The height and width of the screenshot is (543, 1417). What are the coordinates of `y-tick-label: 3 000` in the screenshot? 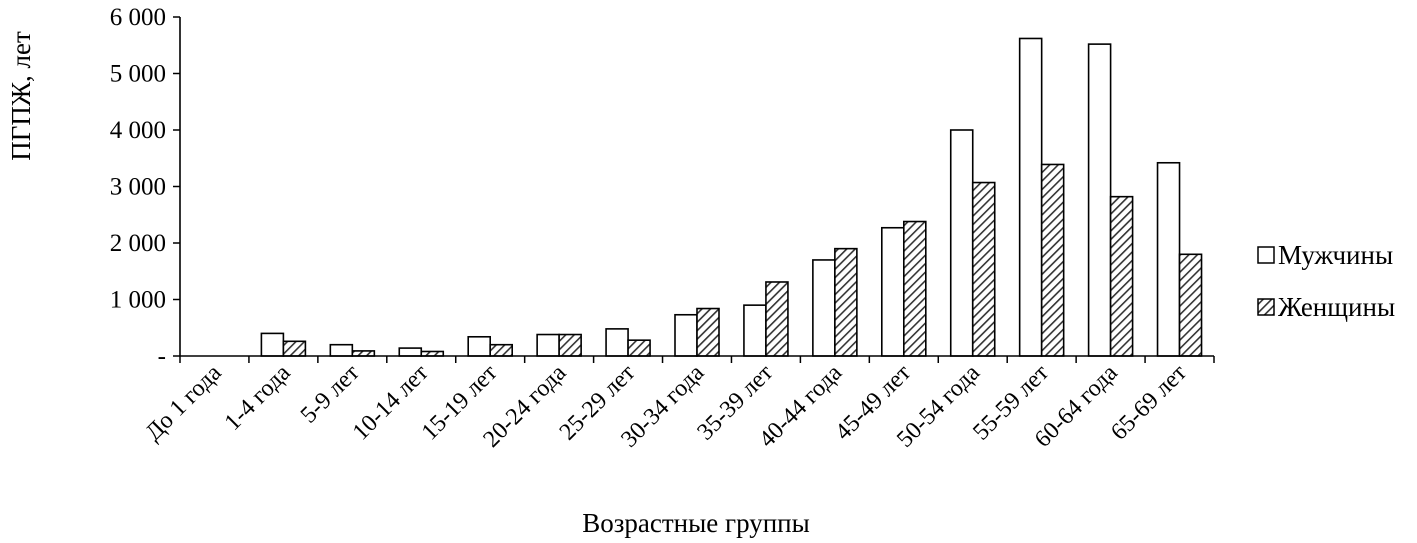 It's located at (138, 187).